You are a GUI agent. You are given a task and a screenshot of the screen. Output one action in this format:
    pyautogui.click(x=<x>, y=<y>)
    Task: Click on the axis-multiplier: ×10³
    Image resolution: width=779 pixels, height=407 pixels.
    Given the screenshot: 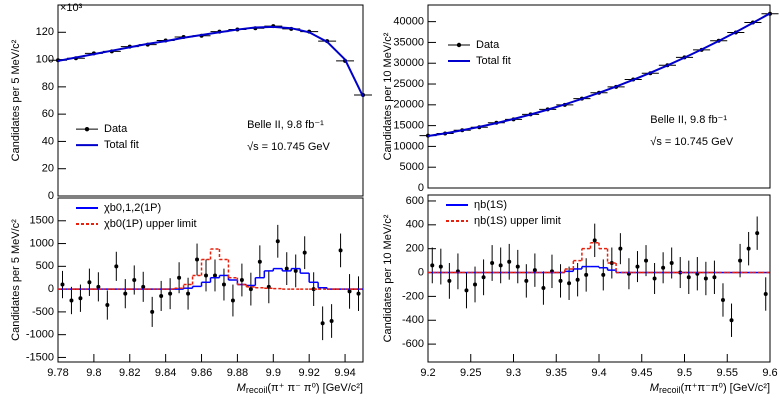 What is the action you would take?
    pyautogui.click(x=71, y=8)
    